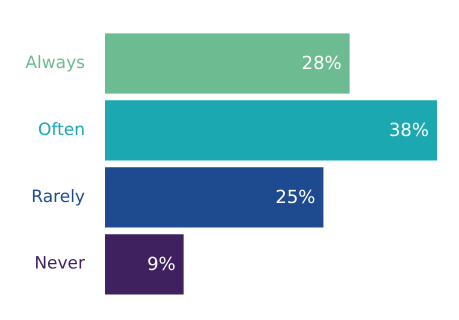 The image size is (459, 320). What do you see at coordinates (60, 264) in the screenshot?
I see `y-tick-label: Never` at bounding box center [60, 264].